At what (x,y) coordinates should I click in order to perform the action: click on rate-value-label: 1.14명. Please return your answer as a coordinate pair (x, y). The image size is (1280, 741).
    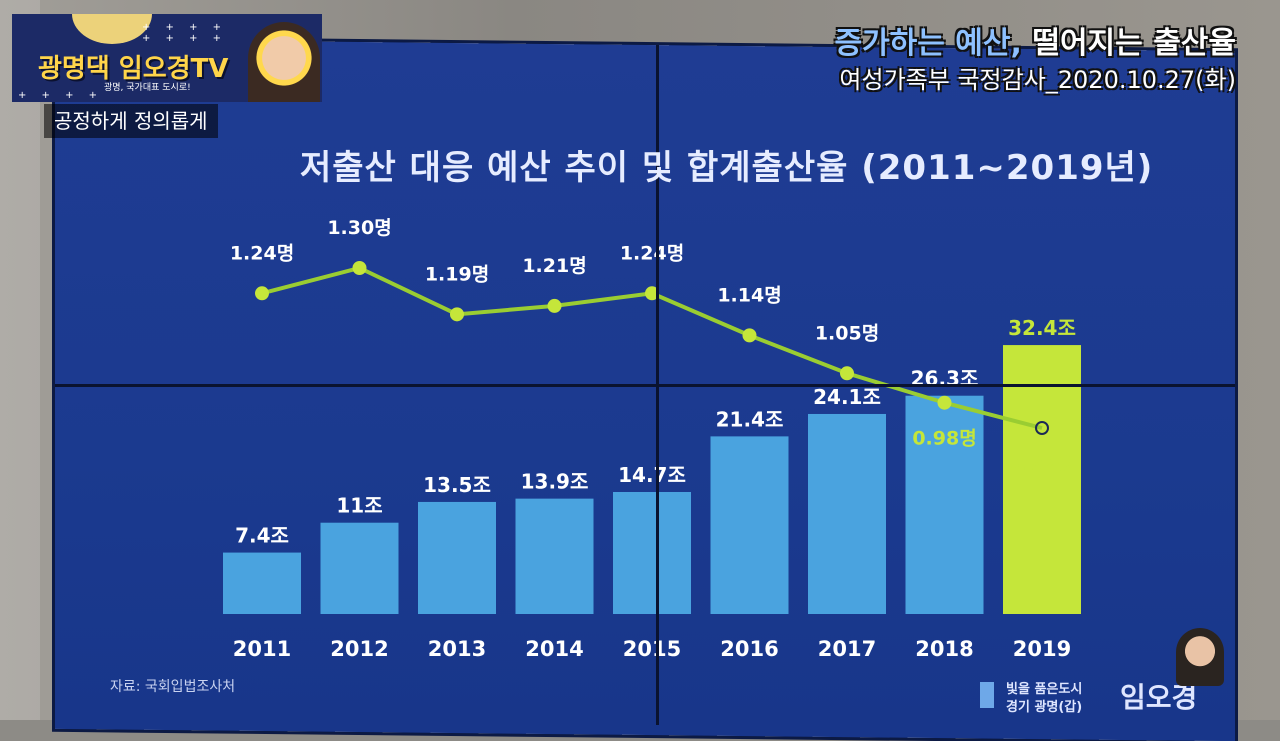
    Looking at the image, I should click on (749, 295).